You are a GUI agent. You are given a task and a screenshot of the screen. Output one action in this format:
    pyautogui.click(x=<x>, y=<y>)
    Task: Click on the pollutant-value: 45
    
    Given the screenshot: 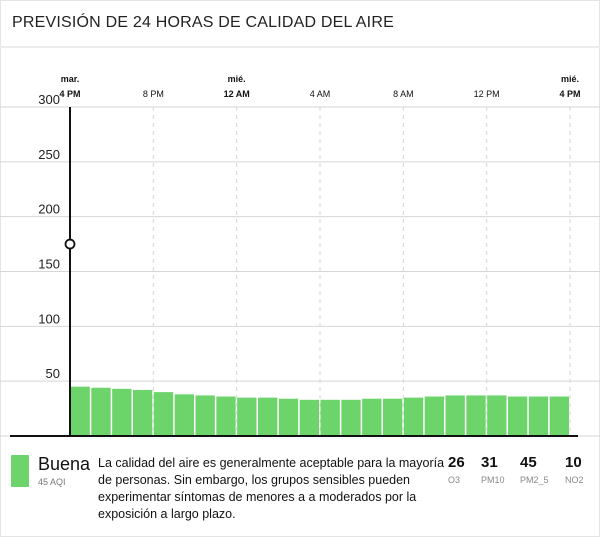 What is the action you would take?
    pyautogui.click(x=528, y=462)
    